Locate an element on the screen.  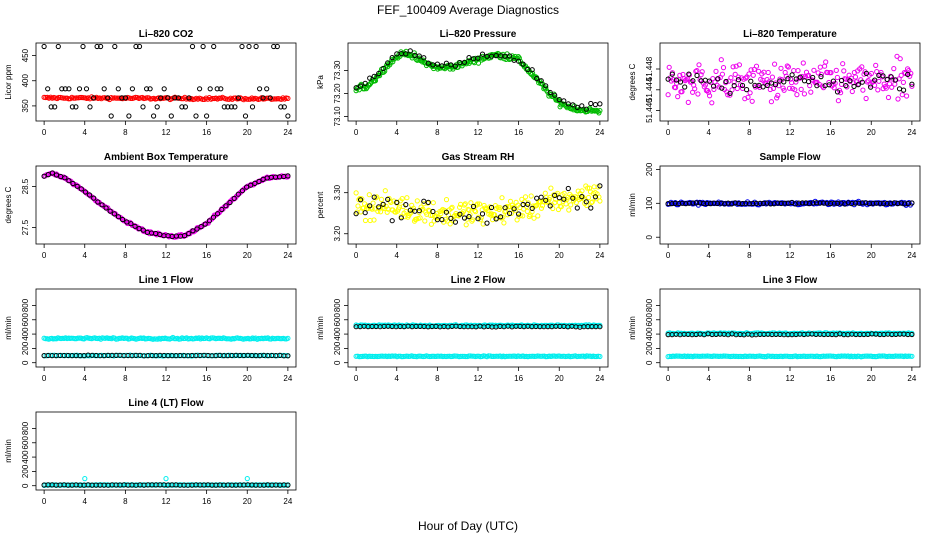
y-tick-label: 200 is located at coordinates (649, 169).